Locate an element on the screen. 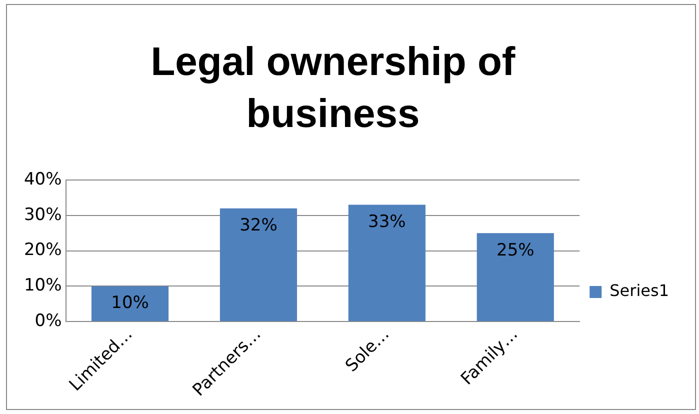 Image resolution: width=699 pixels, height=414 pixels. legend-label: Series1 is located at coordinates (640, 290).